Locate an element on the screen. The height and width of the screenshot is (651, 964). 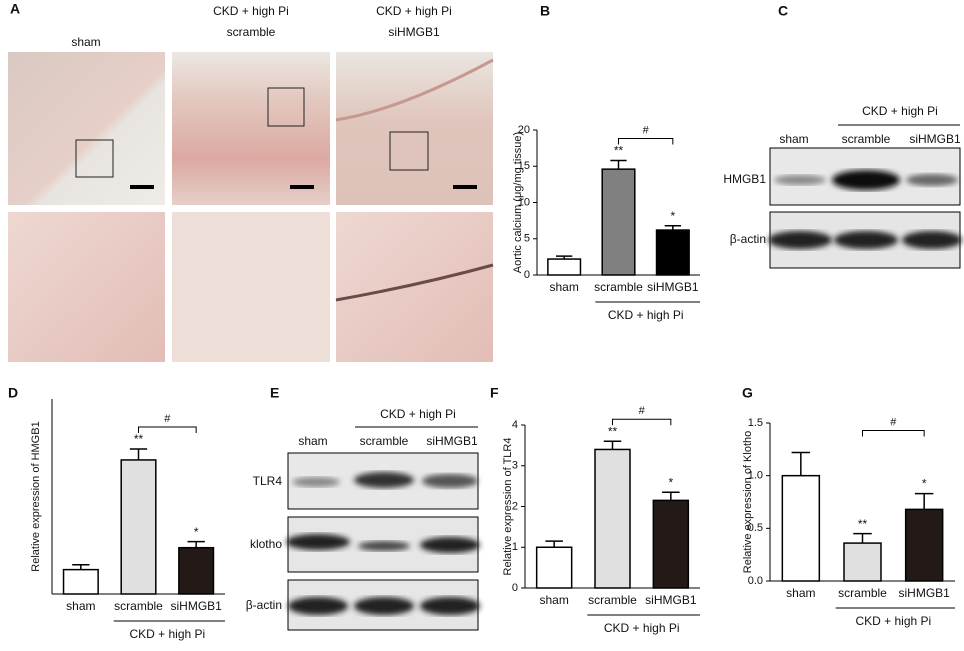
y-tick-label: 15 is located at coordinates (524, 166).